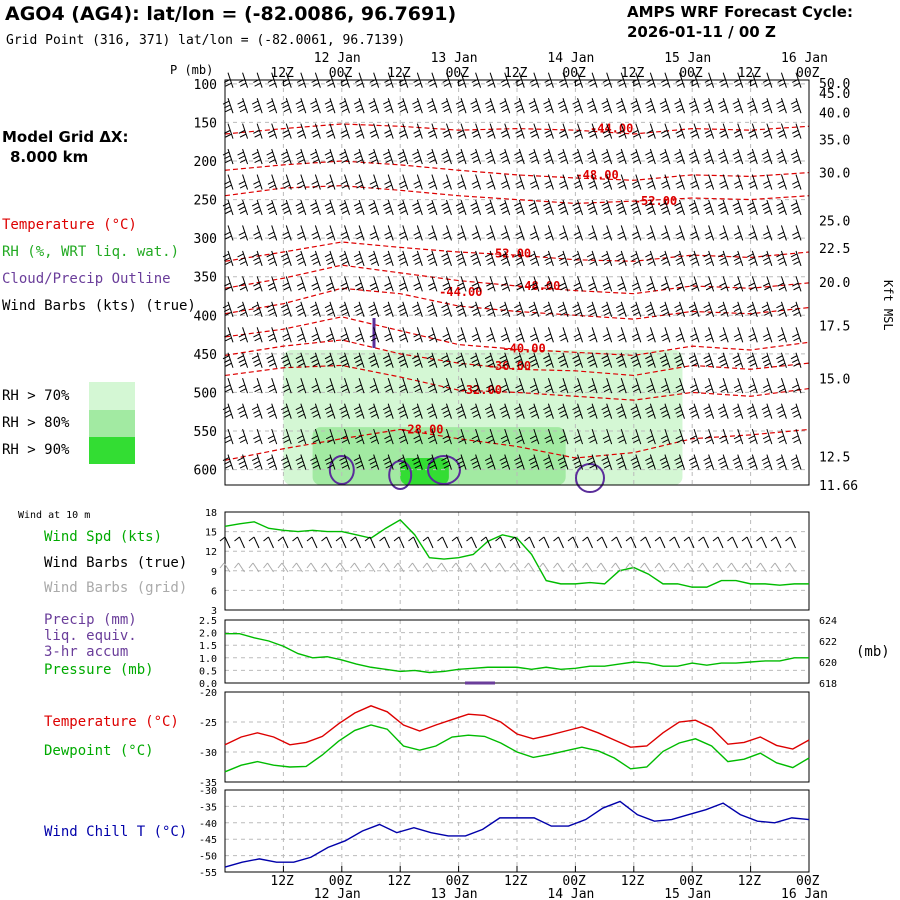 Image resolution: width=900 pixels, height=900 pixels. Describe the element at coordinates (570, 58) in the screenshot. I see `date-label-top: 14 Jan` at that location.